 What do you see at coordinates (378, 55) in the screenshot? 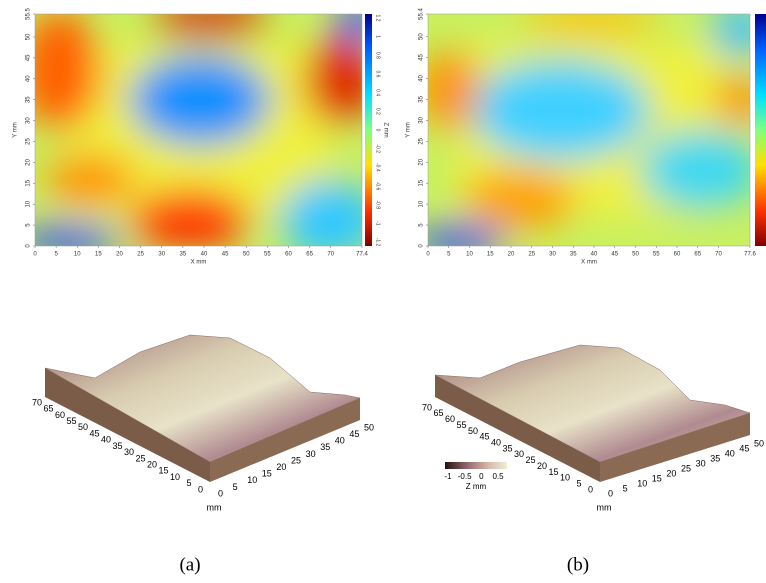
I see `colorbar-tick-label: 0.8` at bounding box center [378, 55].